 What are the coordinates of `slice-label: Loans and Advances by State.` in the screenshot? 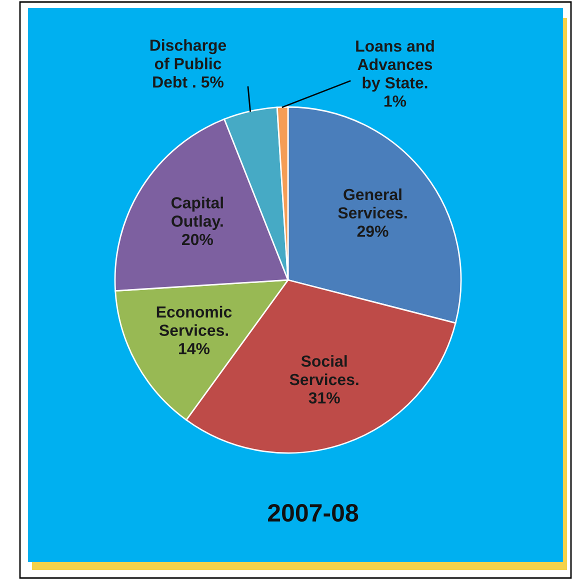 It's located at (395, 66).